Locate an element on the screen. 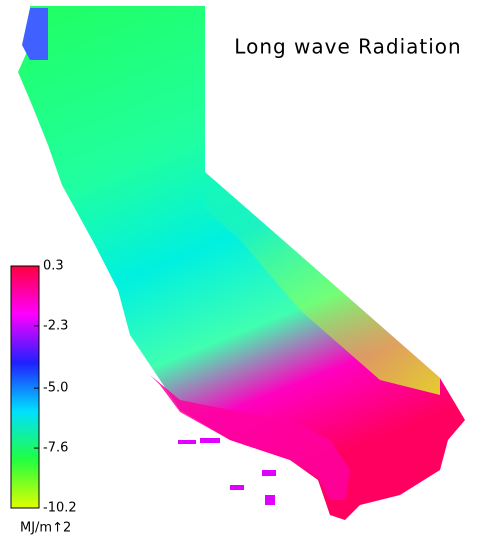 The height and width of the screenshot is (550, 500). colorbar: 0.3 -2.3 -5.0 -7.6 -10.2 is located at coordinates (43, 387).